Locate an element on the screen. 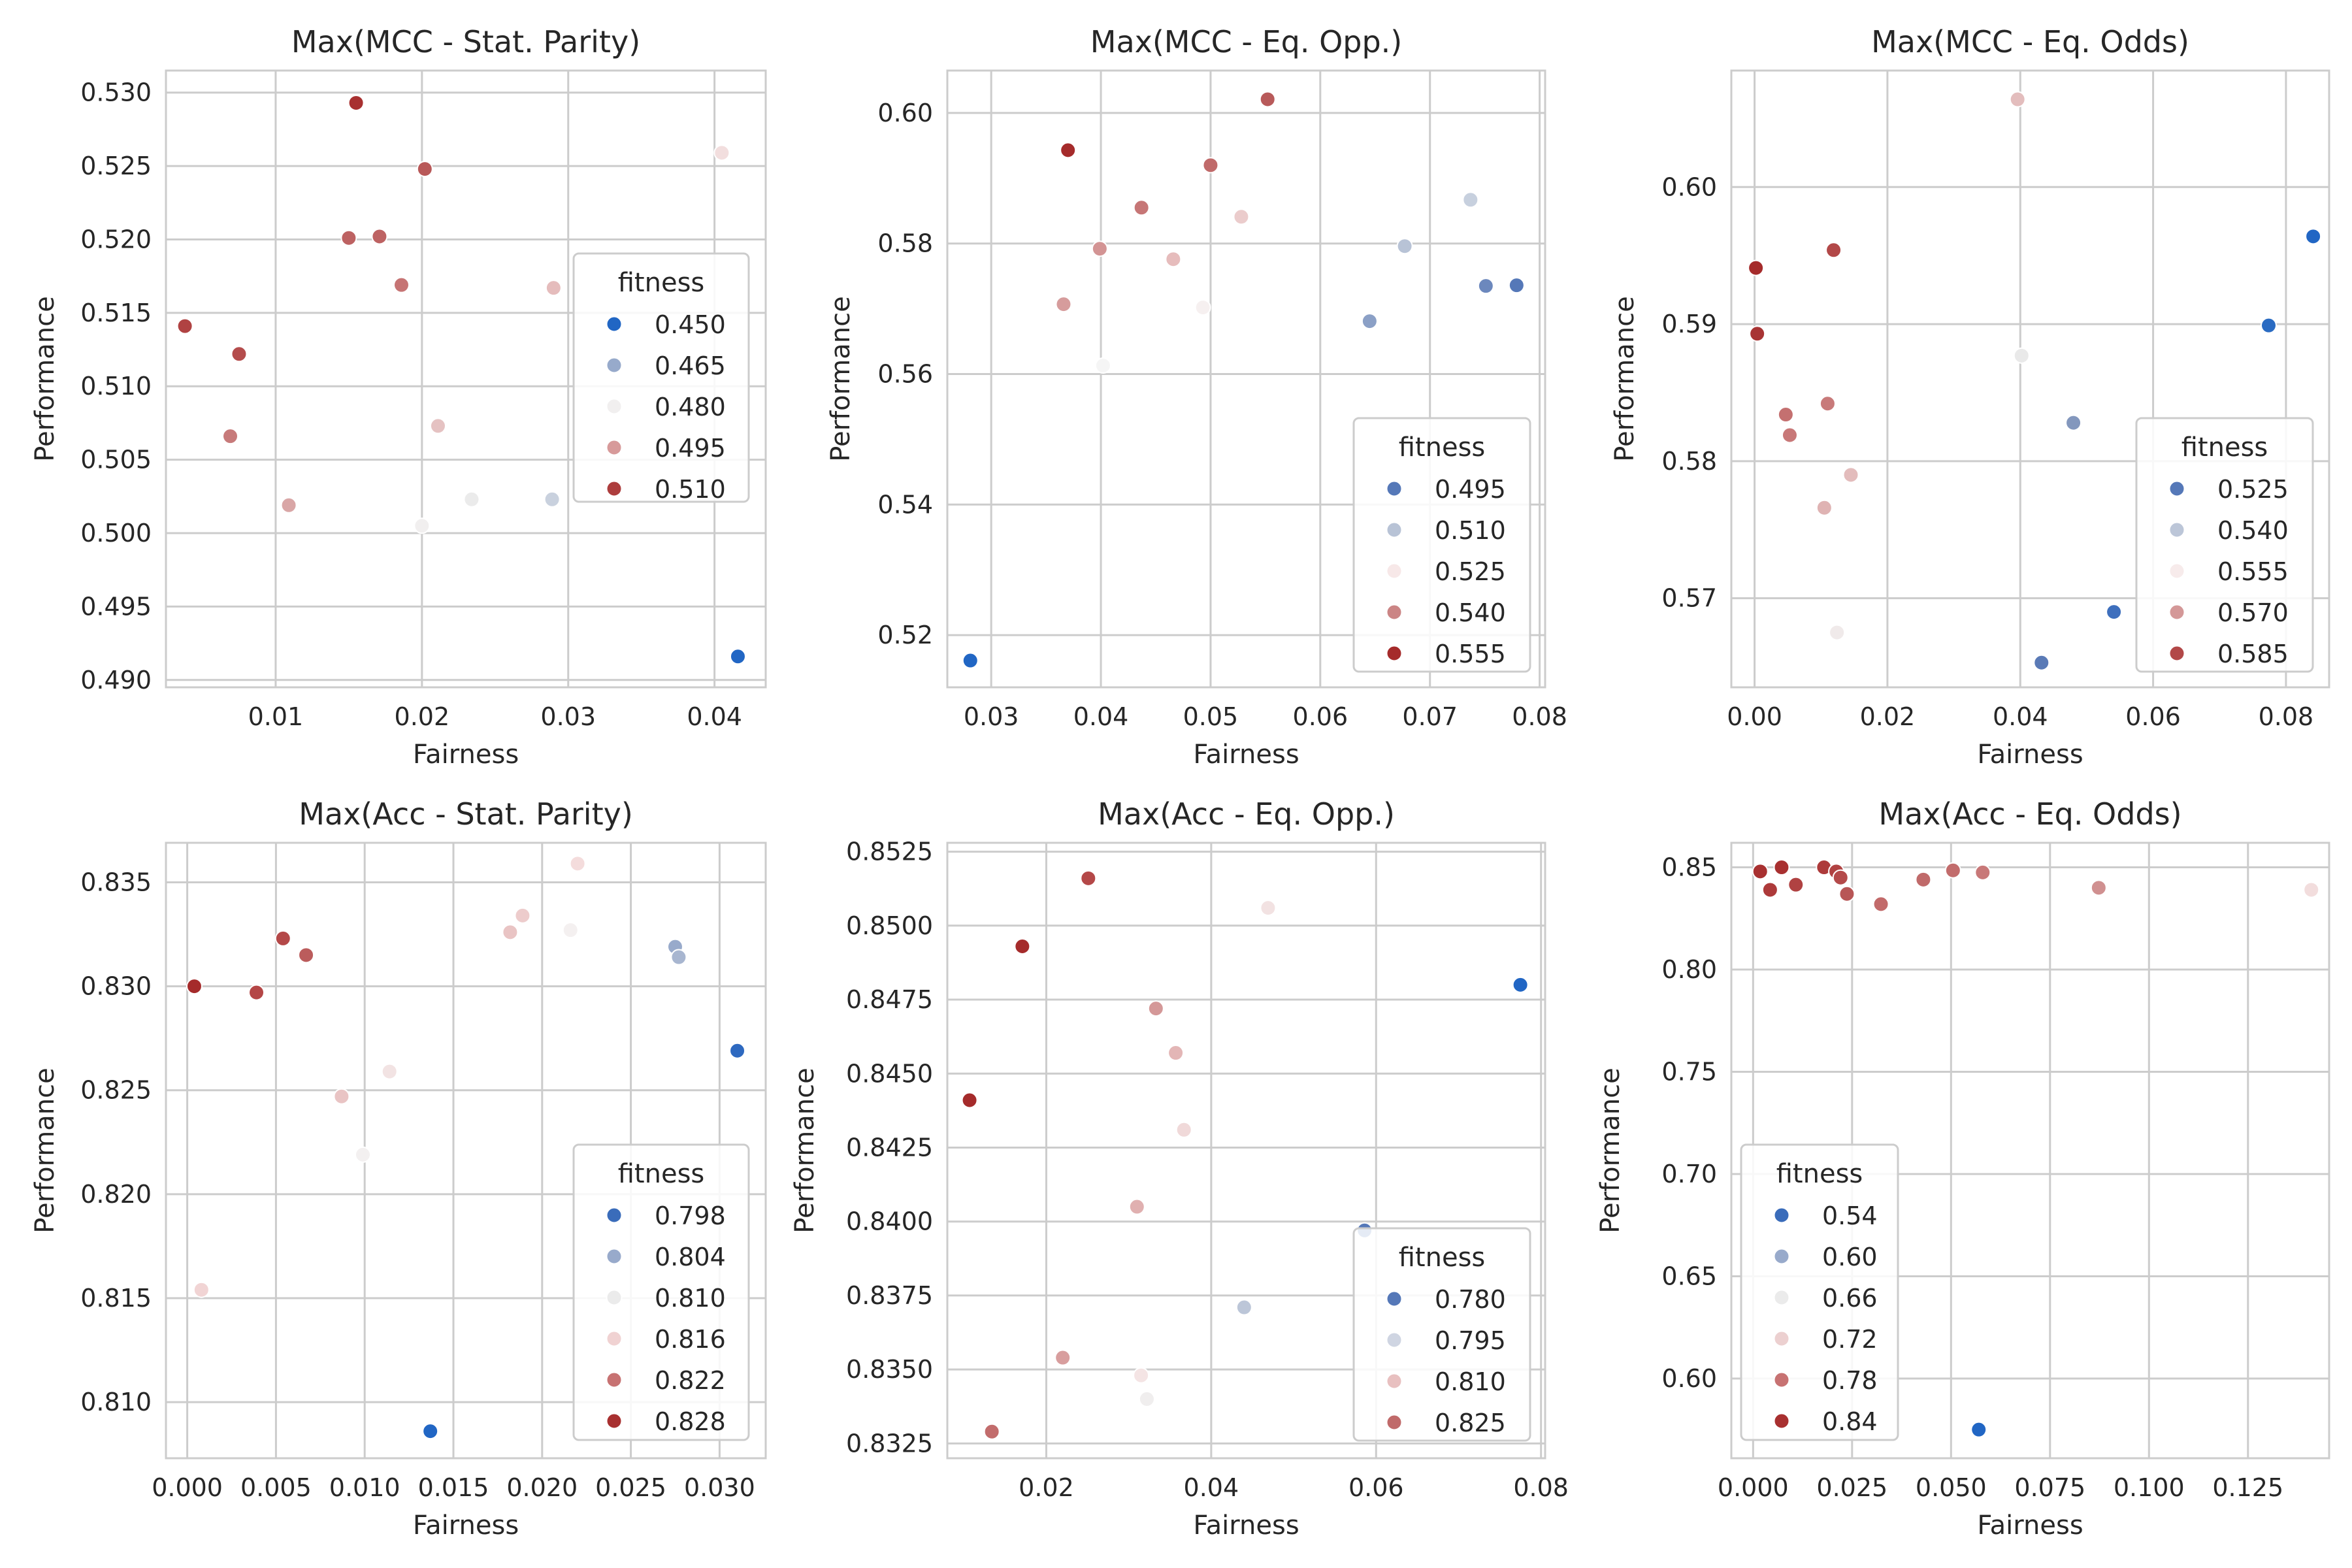  x-tick-label: 0.025 is located at coordinates (1851, 1487).